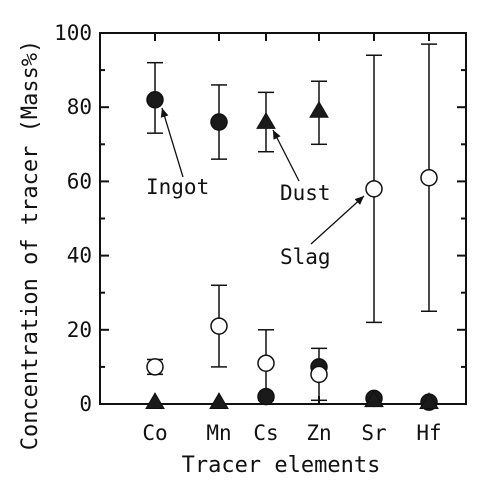 The image size is (500, 497). I want to click on x-tick-label: Mn, so click(218, 433).